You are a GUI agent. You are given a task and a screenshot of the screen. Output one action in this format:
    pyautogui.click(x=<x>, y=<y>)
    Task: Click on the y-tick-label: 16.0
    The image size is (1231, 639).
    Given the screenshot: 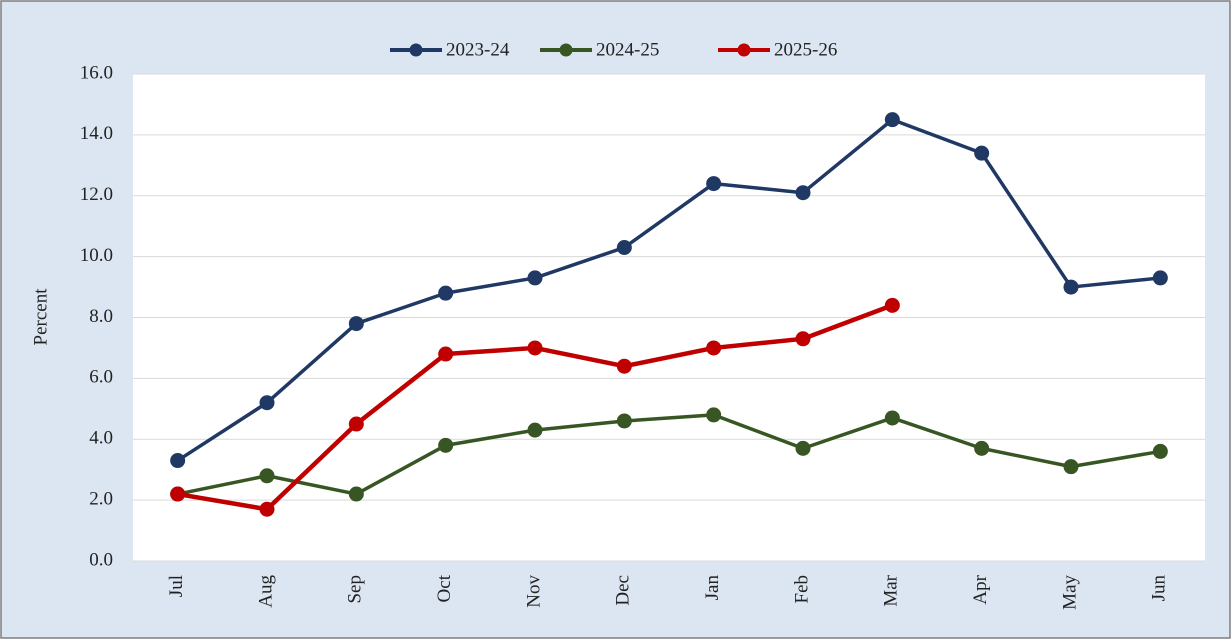 What is the action you would take?
    pyautogui.click(x=96, y=72)
    